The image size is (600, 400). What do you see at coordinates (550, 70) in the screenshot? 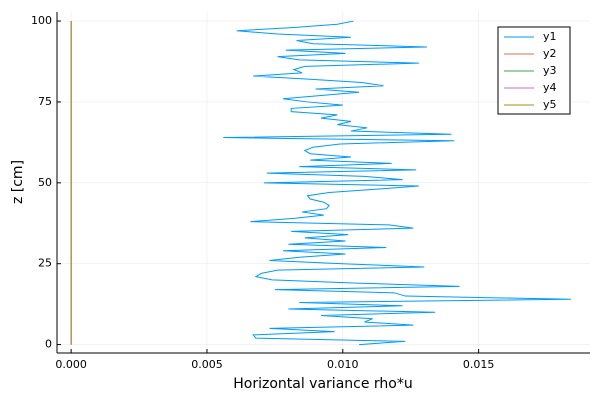
I see `legend-label: y3` at bounding box center [550, 70].